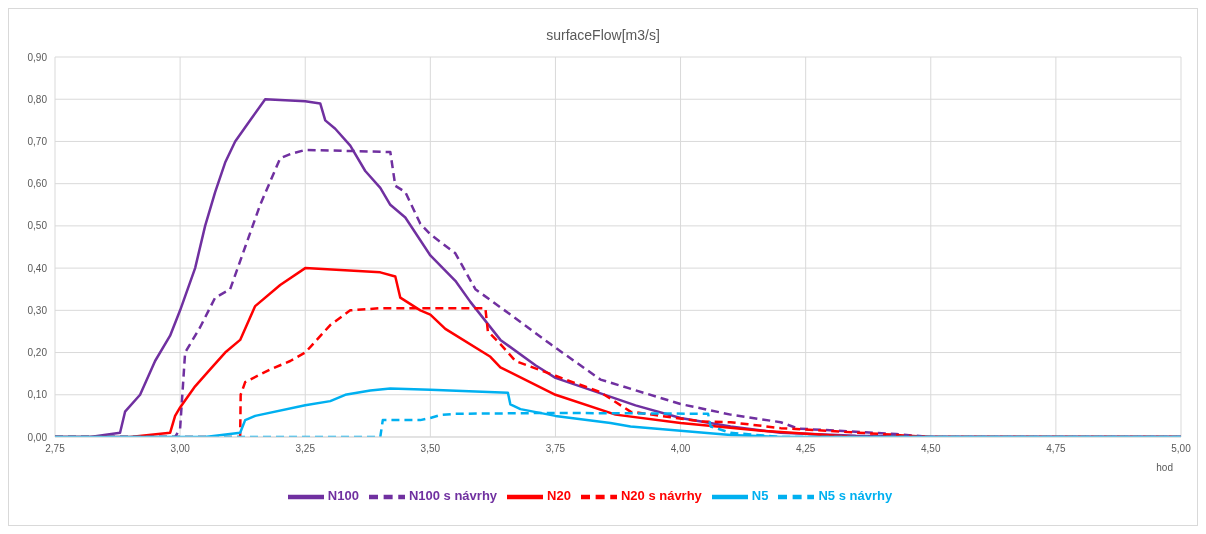 This screenshot has height=534, width=1206. What do you see at coordinates (1164, 467) in the screenshot?
I see `x-axis-title: hod` at bounding box center [1164, 467].